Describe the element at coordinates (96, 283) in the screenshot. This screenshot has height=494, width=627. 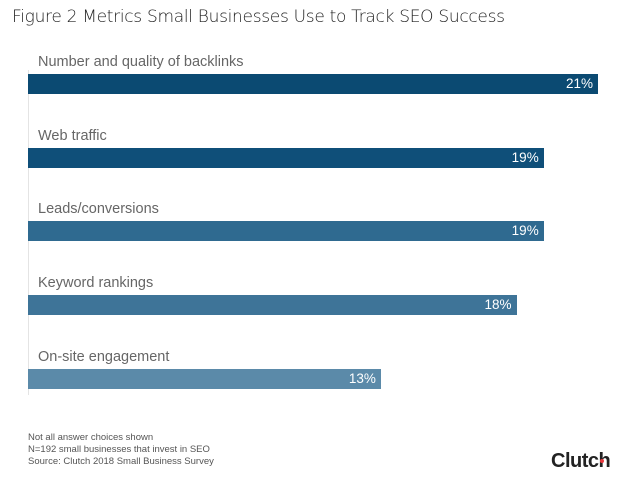
I see `category-label: Keyword rankings` at that location.